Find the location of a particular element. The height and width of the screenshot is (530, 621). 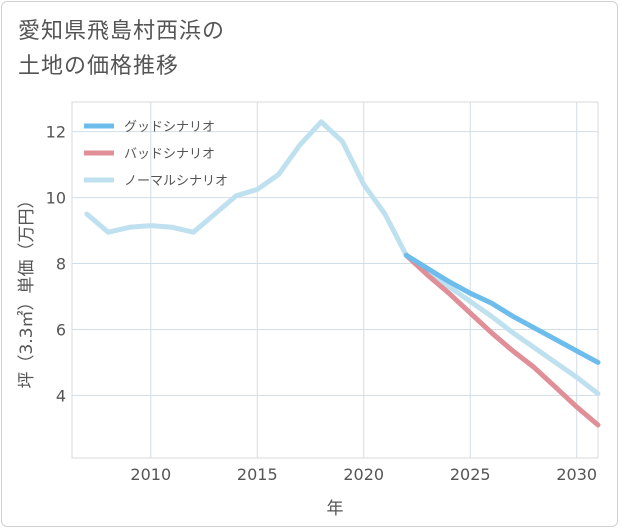

legend-label: バッドシナリオ is located at coordinates (169, 154).